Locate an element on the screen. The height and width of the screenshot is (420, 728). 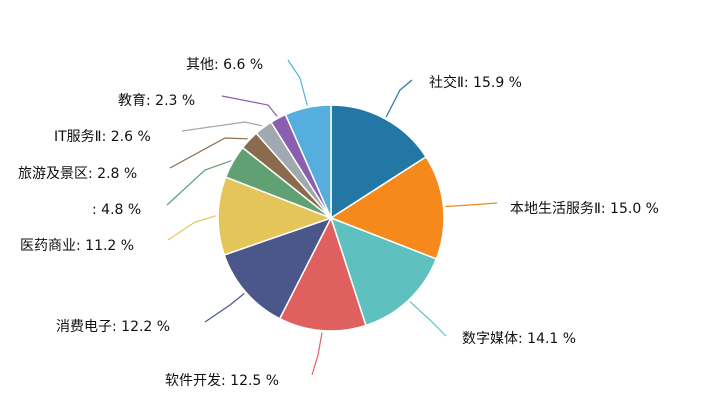
slice-label-3: 软件开发: 12.5 % is located at coordinates (222, 381).